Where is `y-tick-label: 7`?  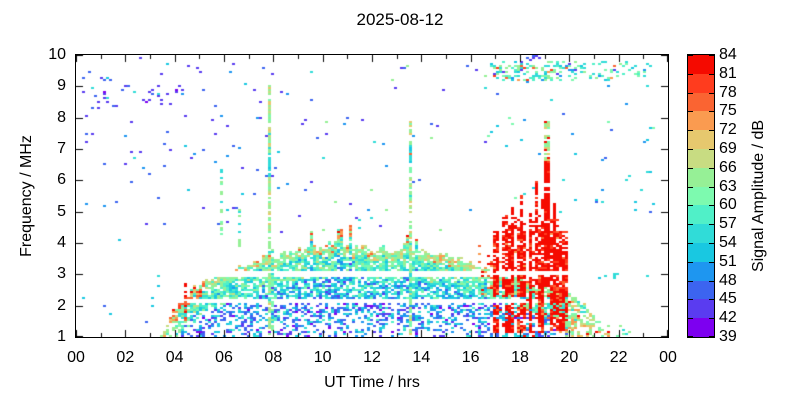
y-tick-label: 7 is located at coordinates (61, 148).